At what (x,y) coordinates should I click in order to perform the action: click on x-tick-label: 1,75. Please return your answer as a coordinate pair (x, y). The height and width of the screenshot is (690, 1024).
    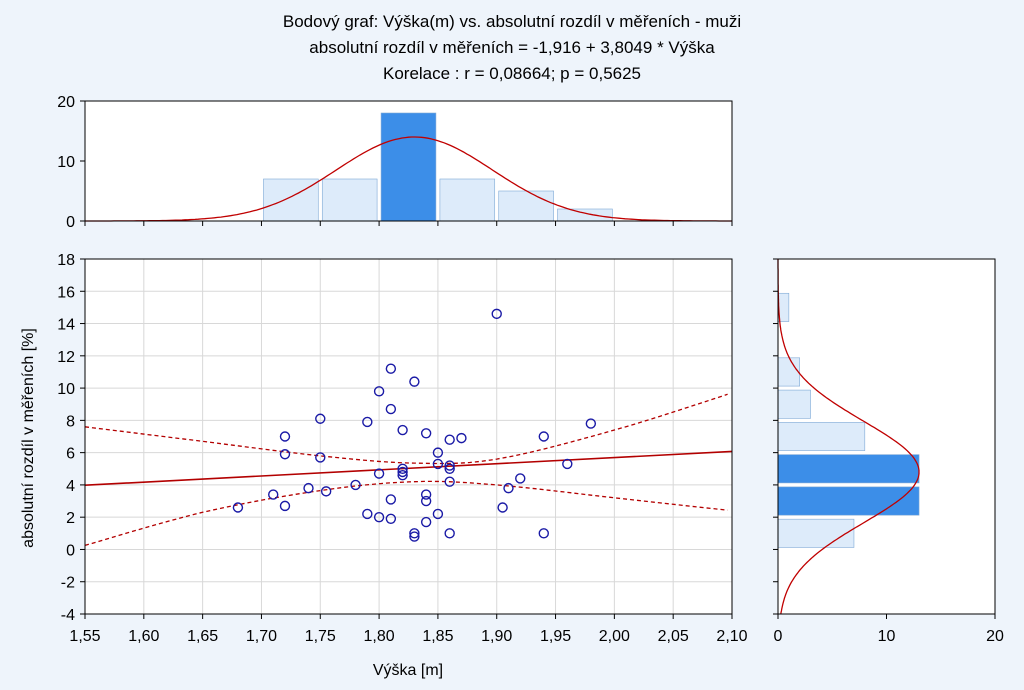
    Looking at the image, I should click on (320, 636).